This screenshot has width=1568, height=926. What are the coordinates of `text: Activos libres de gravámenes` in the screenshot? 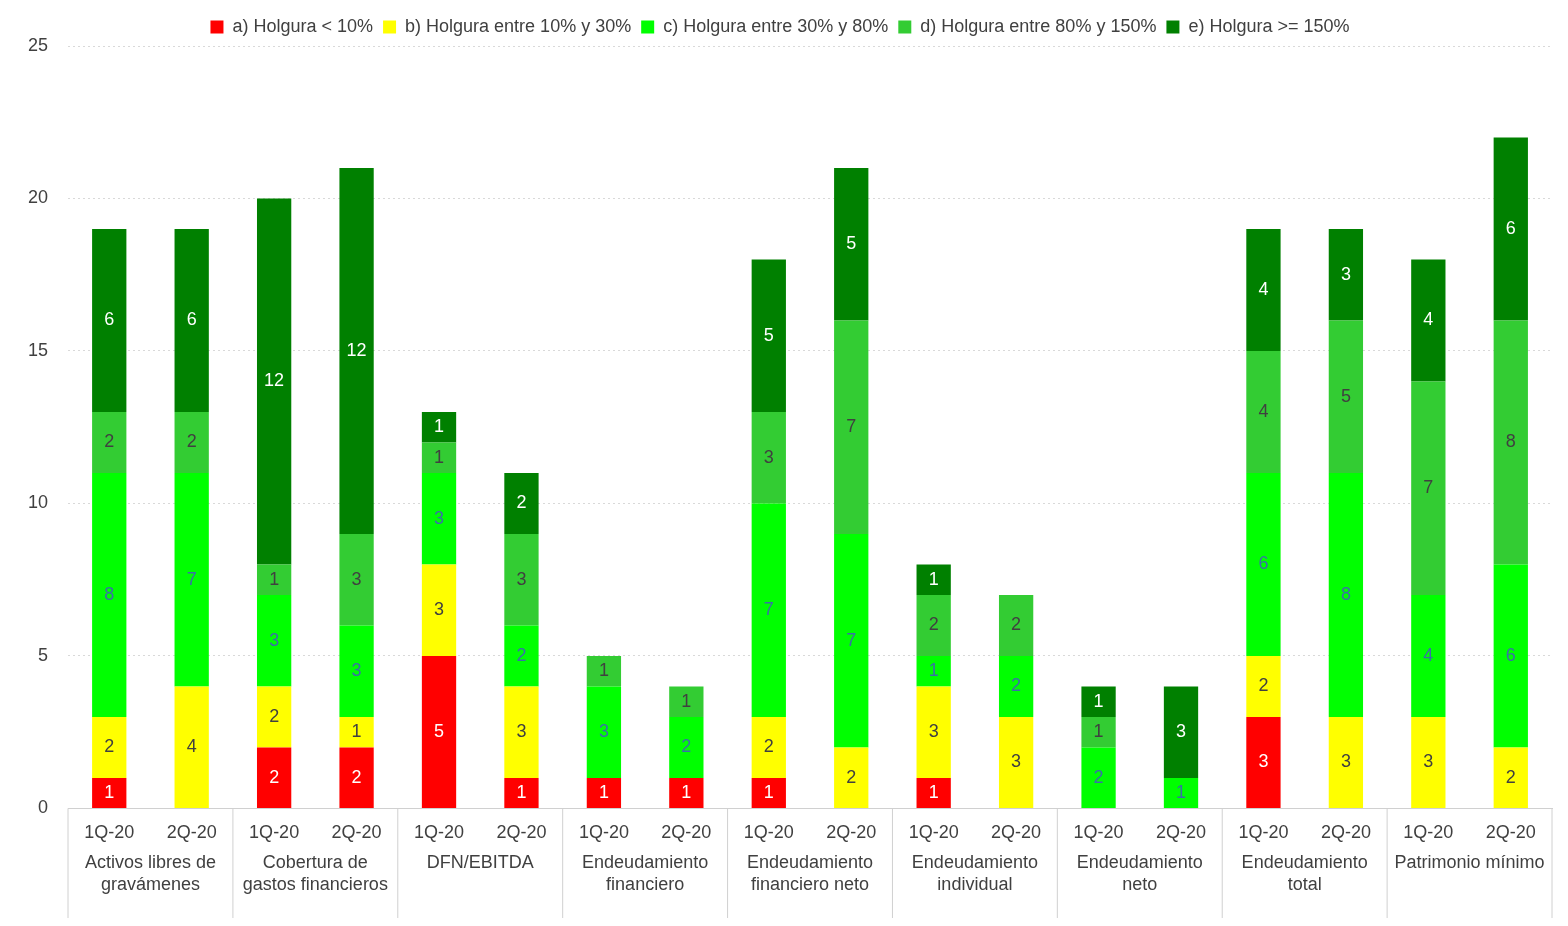 It's located at (150, 873).